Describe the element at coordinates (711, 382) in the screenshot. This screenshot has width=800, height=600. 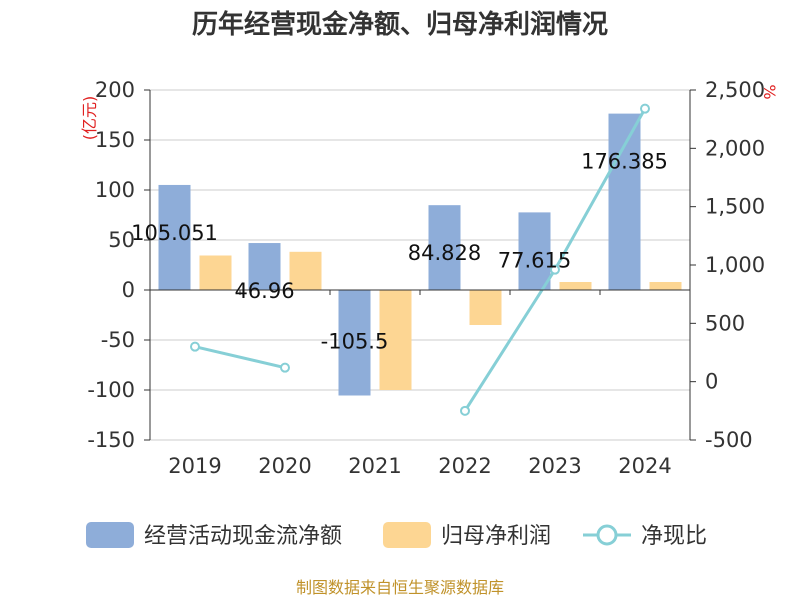
I see `right-tick-label: 0` at that location.